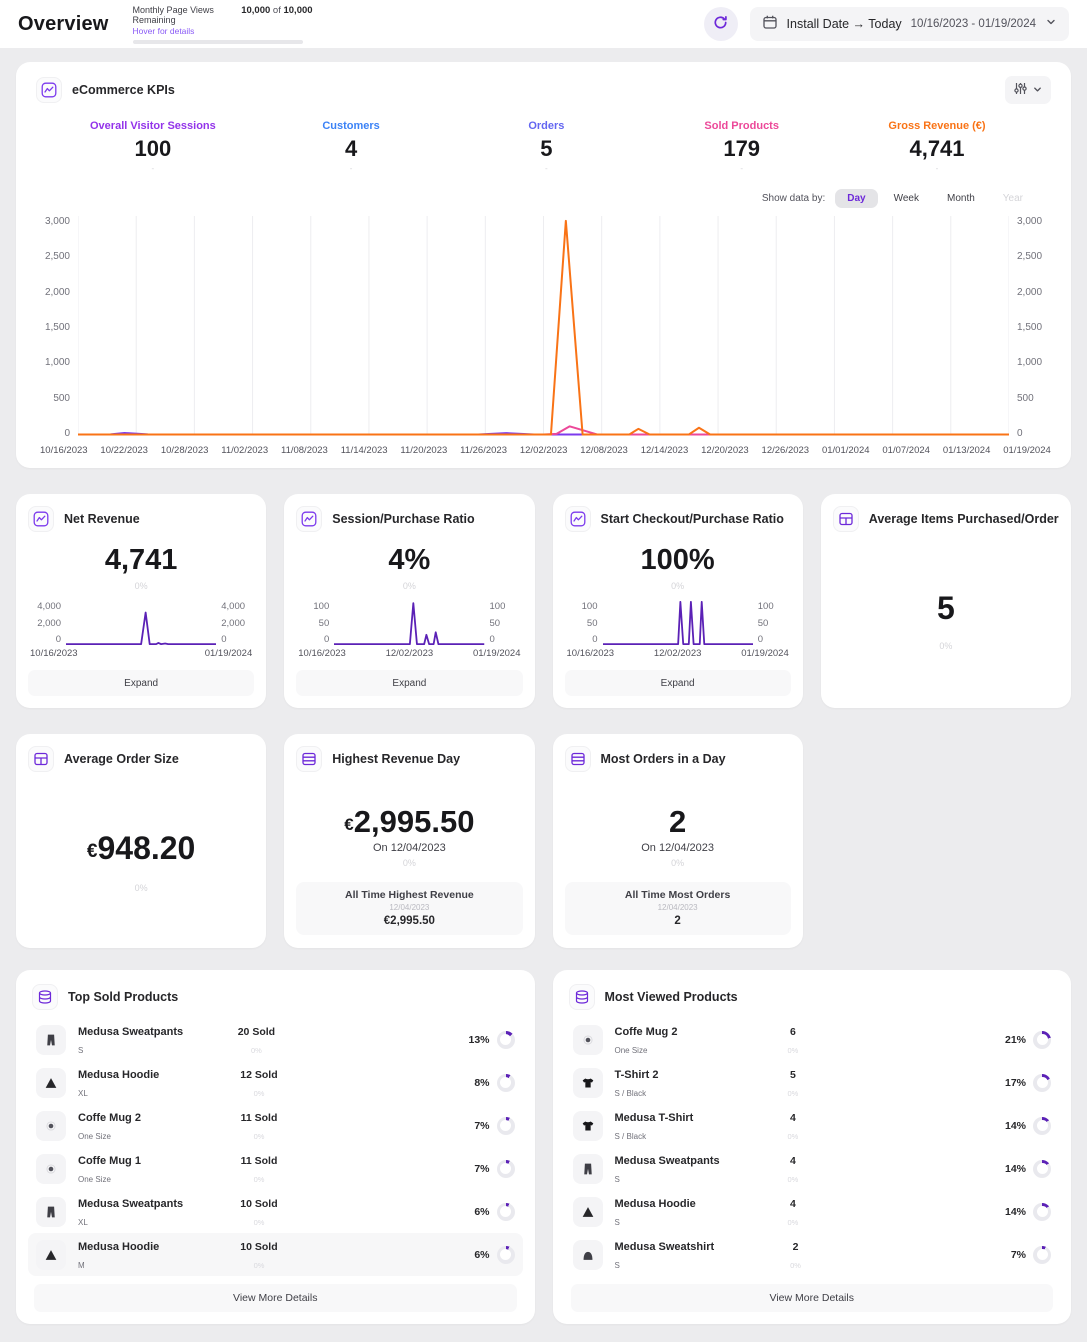 This screenshot has height=1342, width=1087. Describe the element at coordinates (57, 363) in the screenshot. I see `tick-label: 1,000` at that location.